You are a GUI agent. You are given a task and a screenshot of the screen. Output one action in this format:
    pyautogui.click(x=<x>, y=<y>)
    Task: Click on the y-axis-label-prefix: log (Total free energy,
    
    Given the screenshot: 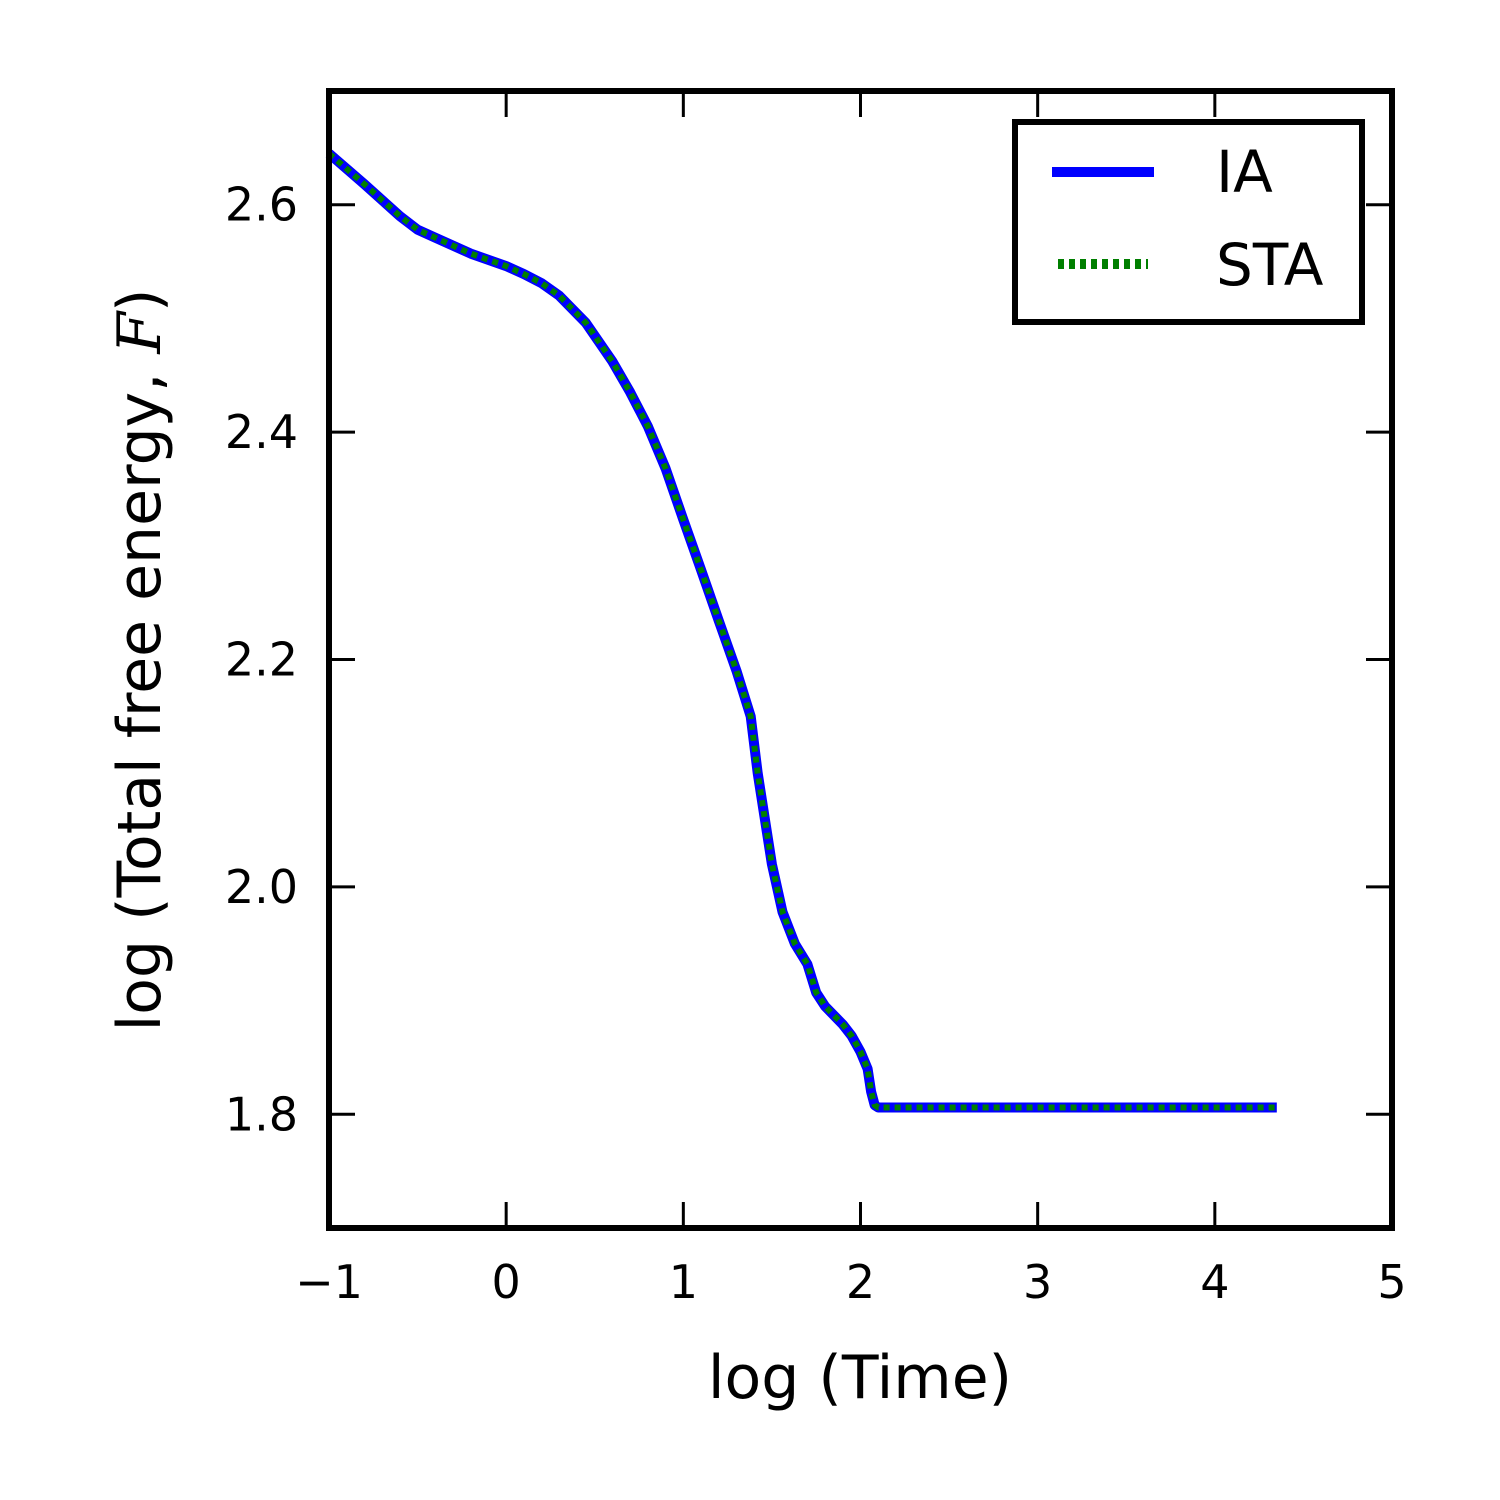 What is the action you would take?
    pyautogui.click(x=140, y=693)
    